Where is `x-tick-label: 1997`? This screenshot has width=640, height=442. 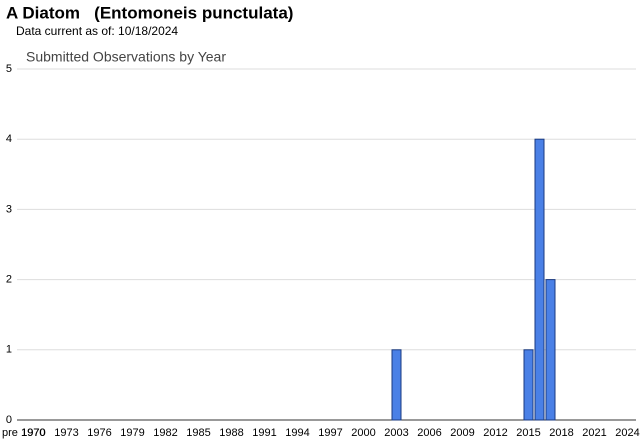 x-tick-label: 1997 is located at coordinates (330, 433).